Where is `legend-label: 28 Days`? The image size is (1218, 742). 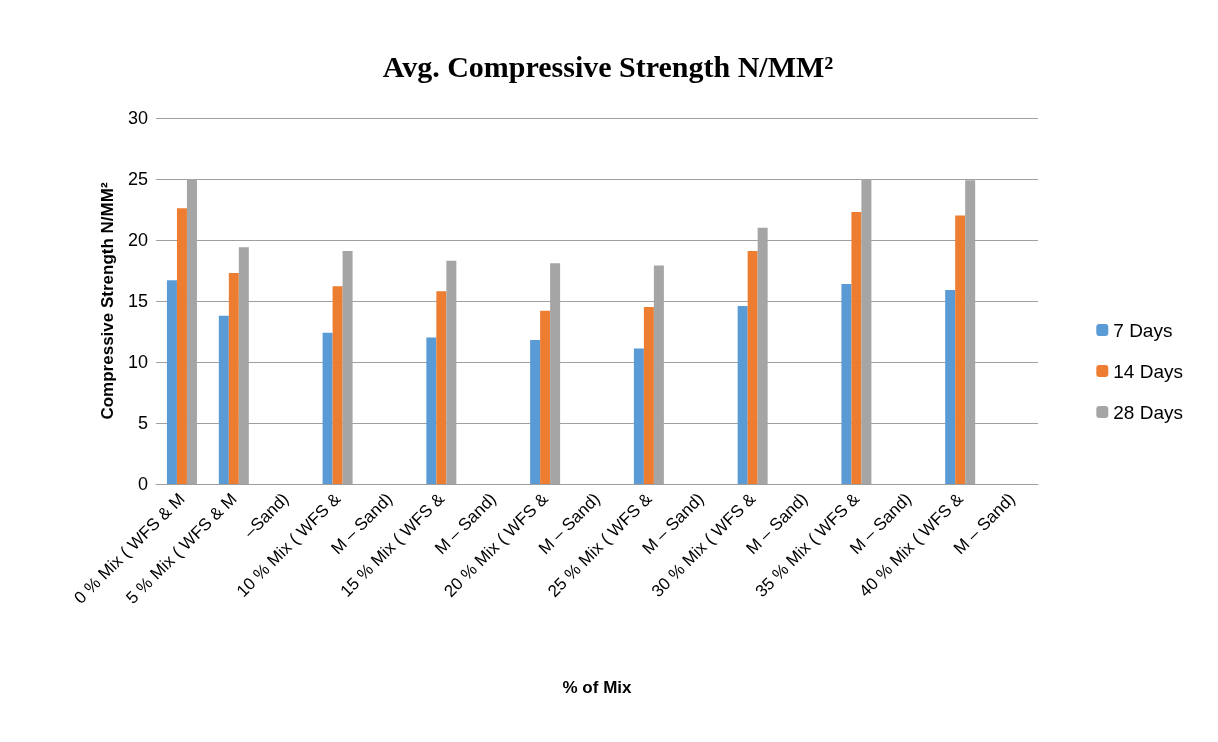
legend-label: 28 Days is located at coordinates (1148, 412).